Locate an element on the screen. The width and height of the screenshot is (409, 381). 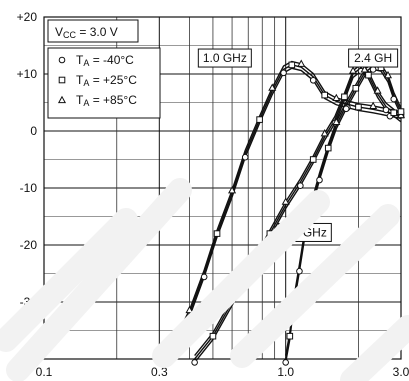
legend-label-2: TA = +25°C is located at coordinates (106, 80).